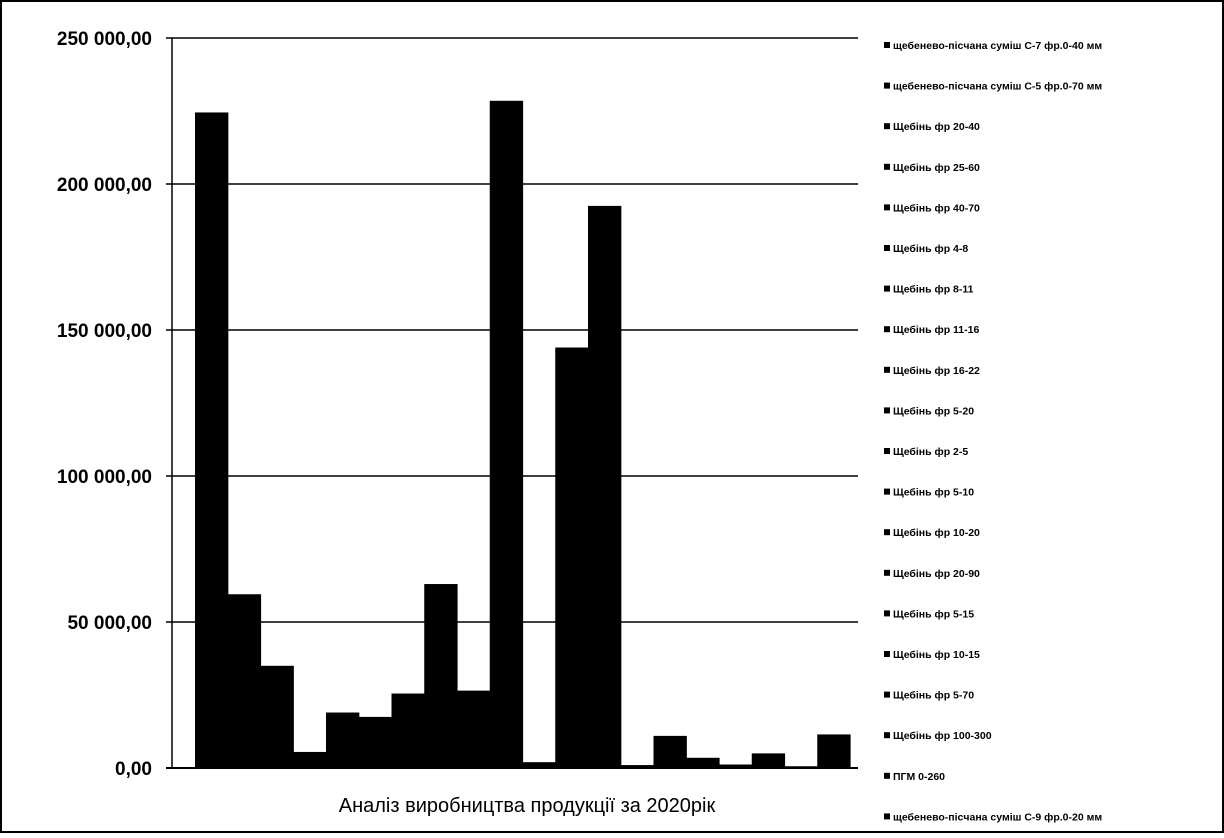 This screenshot has width=1224, height=838. I want to click on y-tick-label: 100 000,00, so click(104, 477).